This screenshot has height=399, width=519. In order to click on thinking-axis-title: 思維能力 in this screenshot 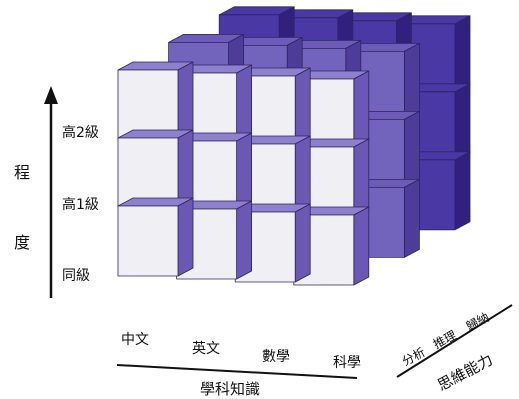, I will do `click(464, 372)`.